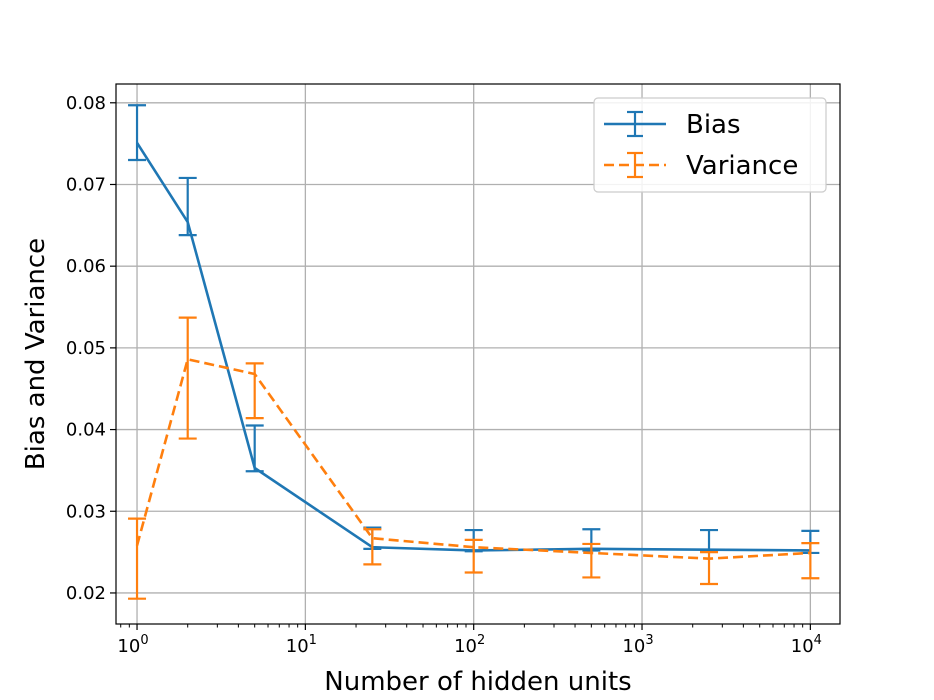 The image size is (934, 700). I want to click on legend-label-bias: Bias, so click(713, 125).